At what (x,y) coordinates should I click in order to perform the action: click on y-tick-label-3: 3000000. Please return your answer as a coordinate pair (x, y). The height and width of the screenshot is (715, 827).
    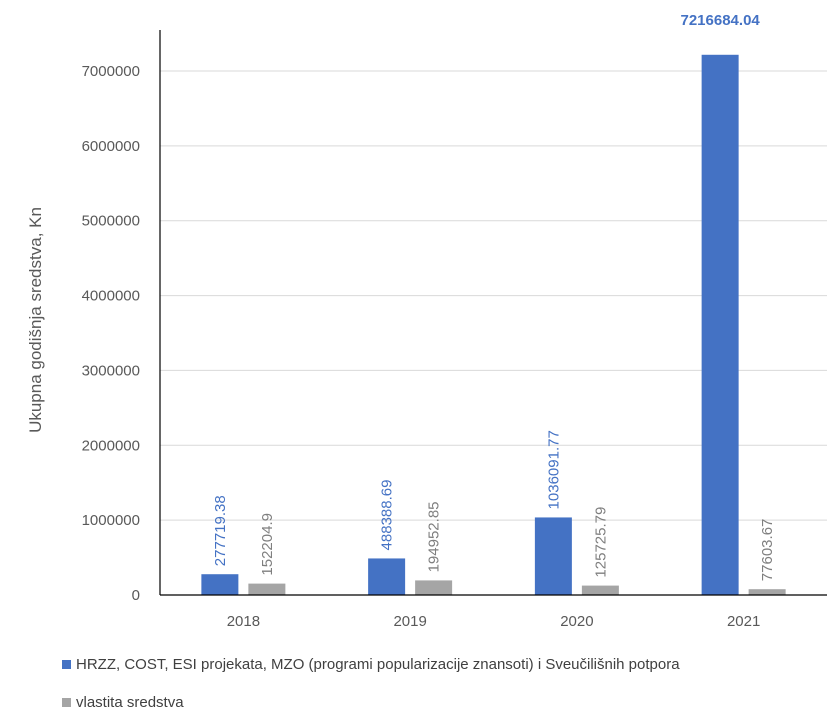
    Looking at the image, I should click on (111, 370).